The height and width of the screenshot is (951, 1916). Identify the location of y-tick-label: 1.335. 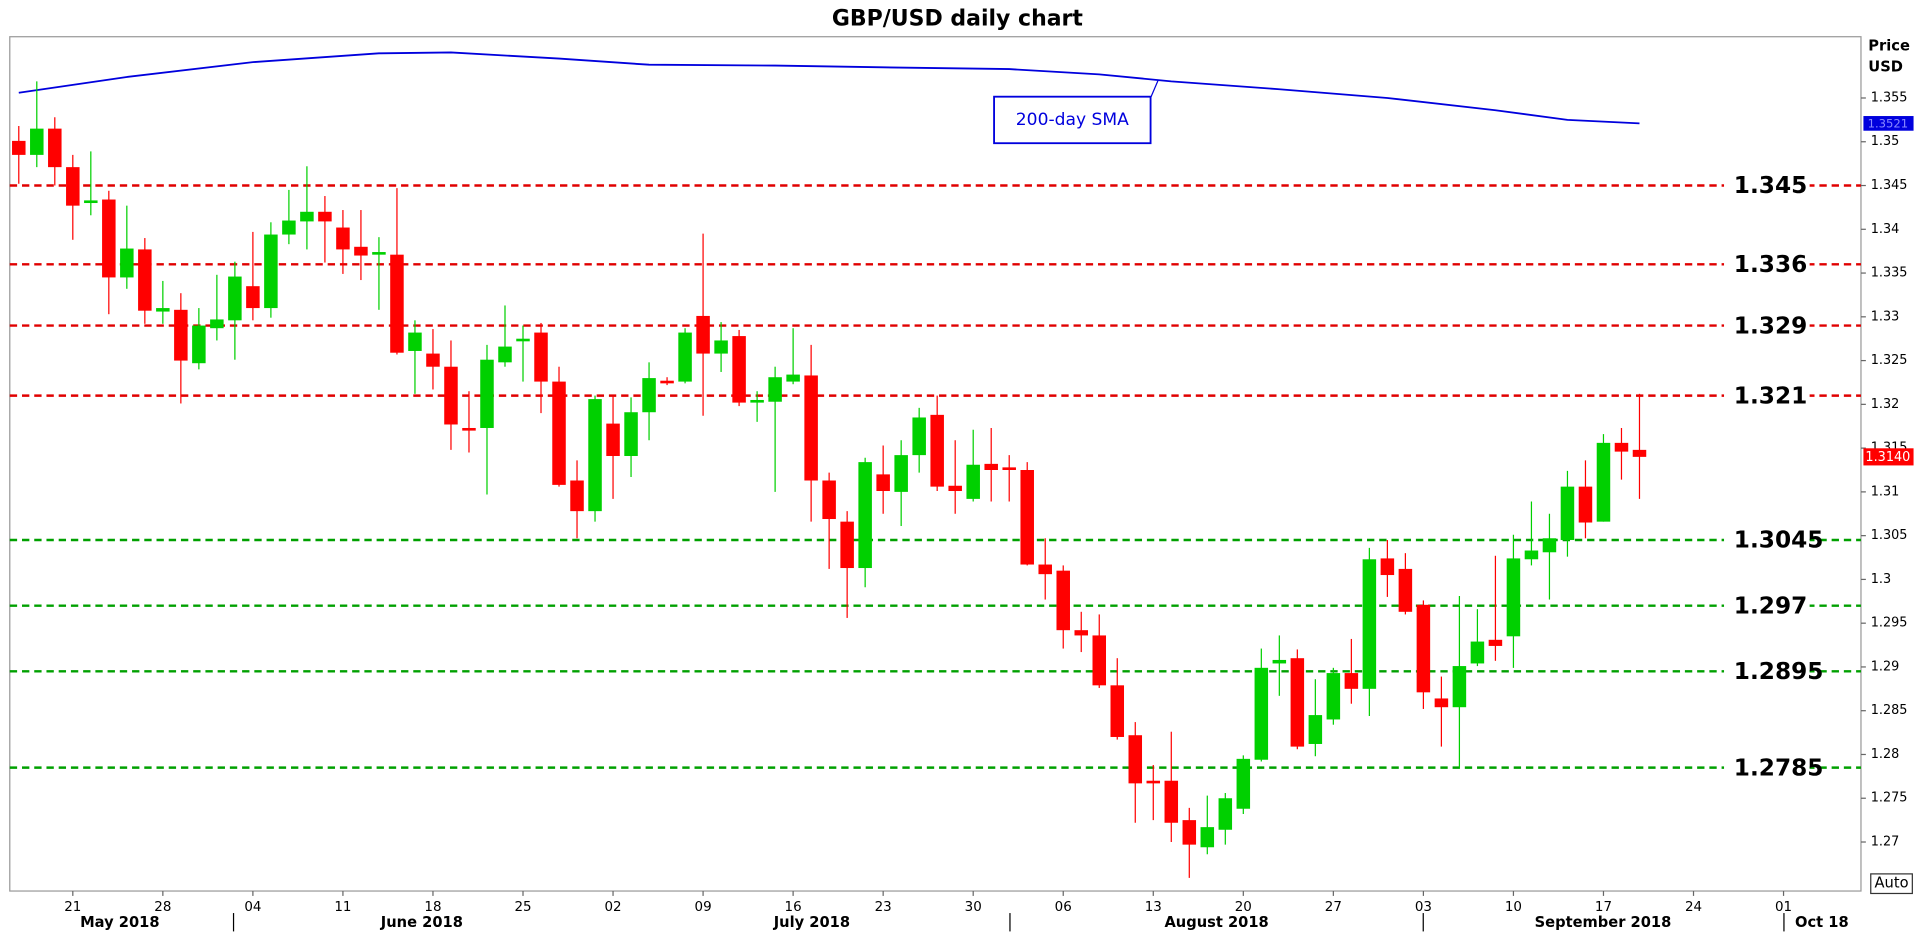
(1889, 273).